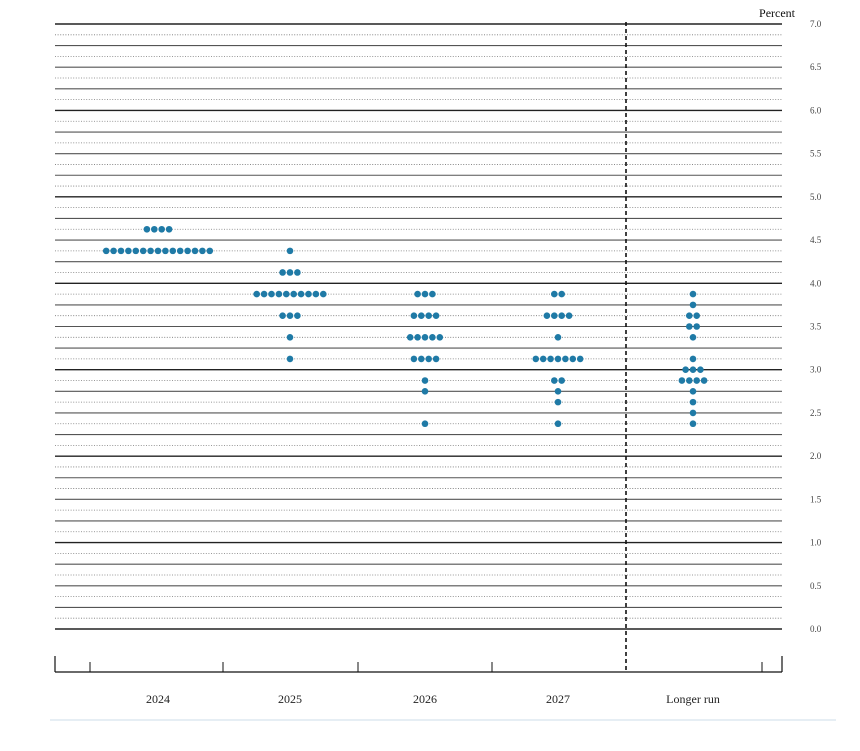 The image size is (860, 751). I want to click on bottom-divider, so click(443, 720).